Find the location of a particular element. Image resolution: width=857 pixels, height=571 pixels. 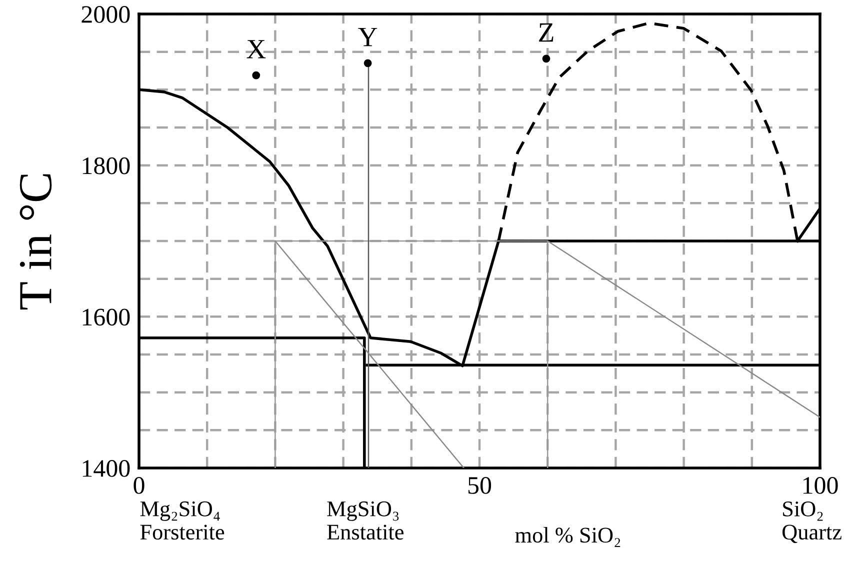

text: Mg₂SiO₄ Forsterite is located at coordinates (182, 520).